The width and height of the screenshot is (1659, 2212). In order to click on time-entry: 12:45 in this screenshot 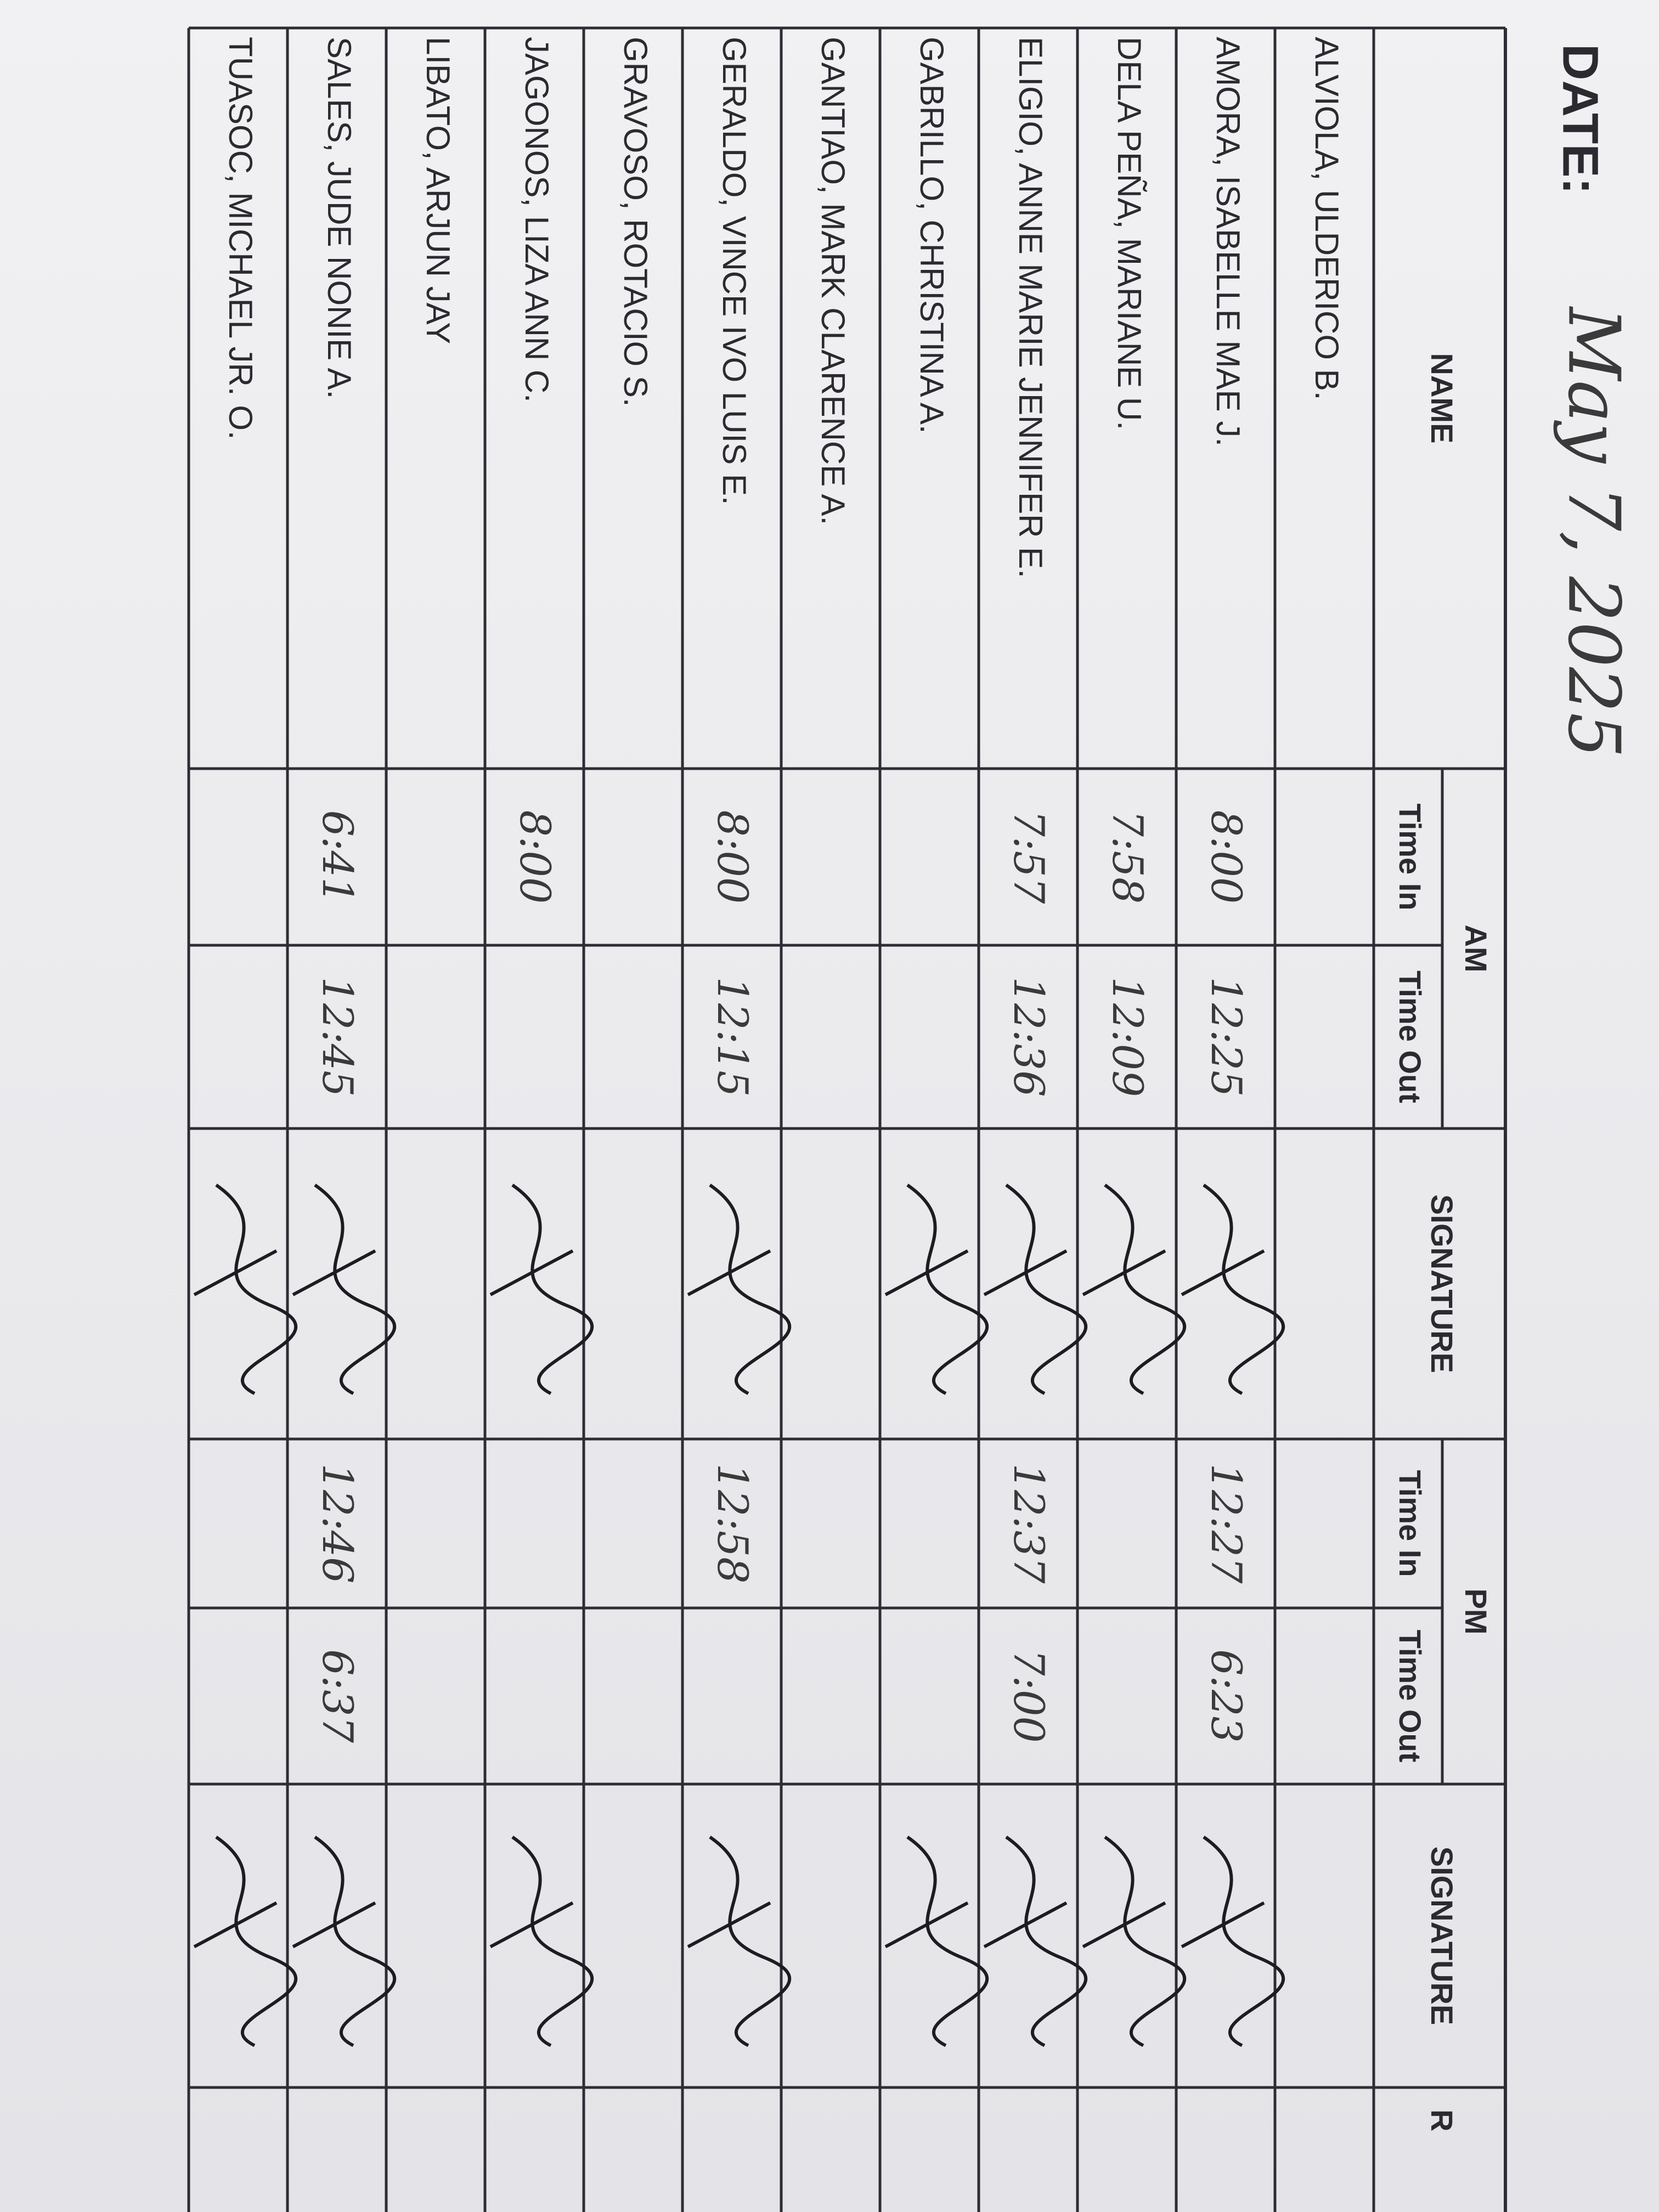, I will do `click(337, 1037)`.